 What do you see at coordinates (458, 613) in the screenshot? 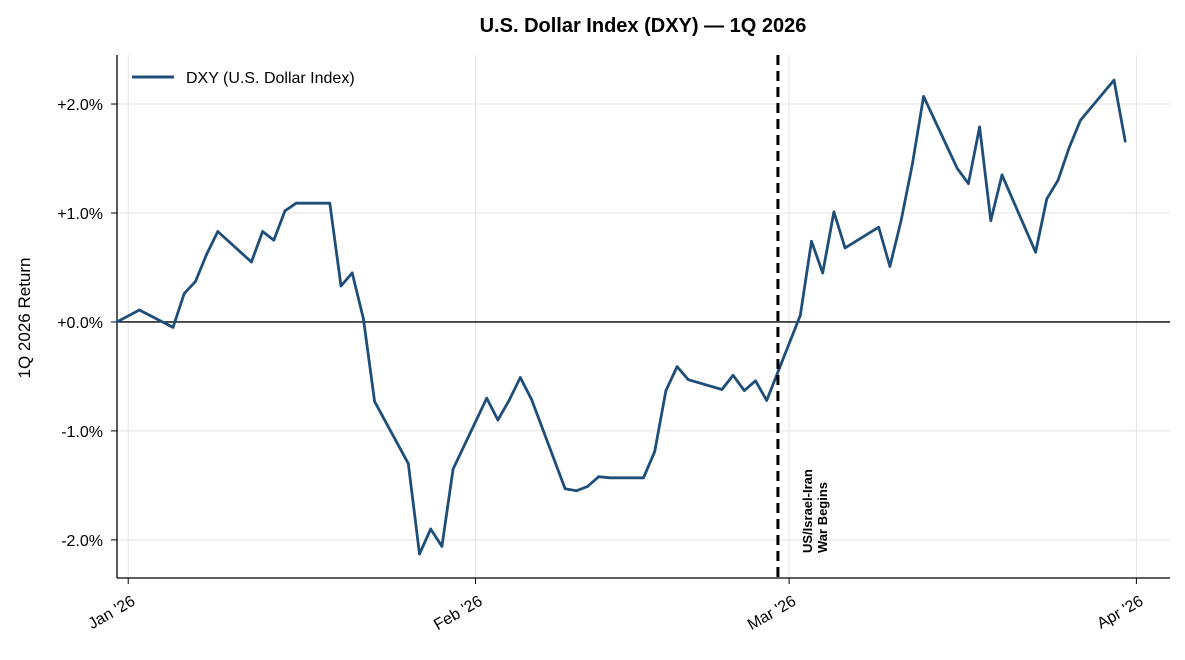
I see `x-tick-label: Feb '26` at bounding box center [458, 613].